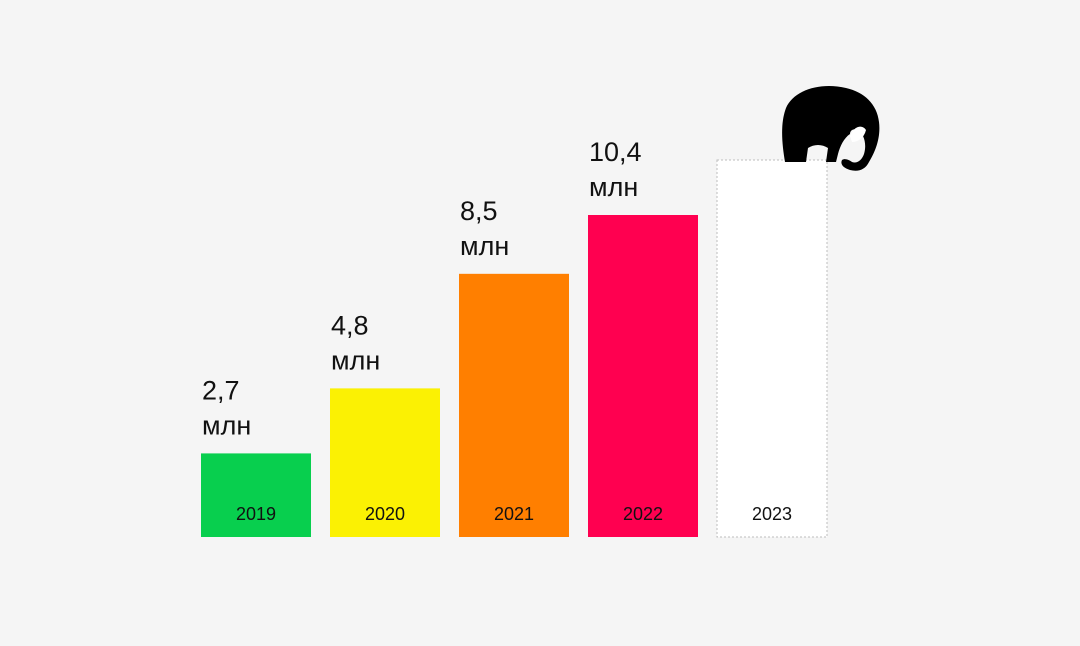  What do you see at coordinates (831, 128) in the screenshot?
I see `elephant-icon` at bounding box center [831, 128].